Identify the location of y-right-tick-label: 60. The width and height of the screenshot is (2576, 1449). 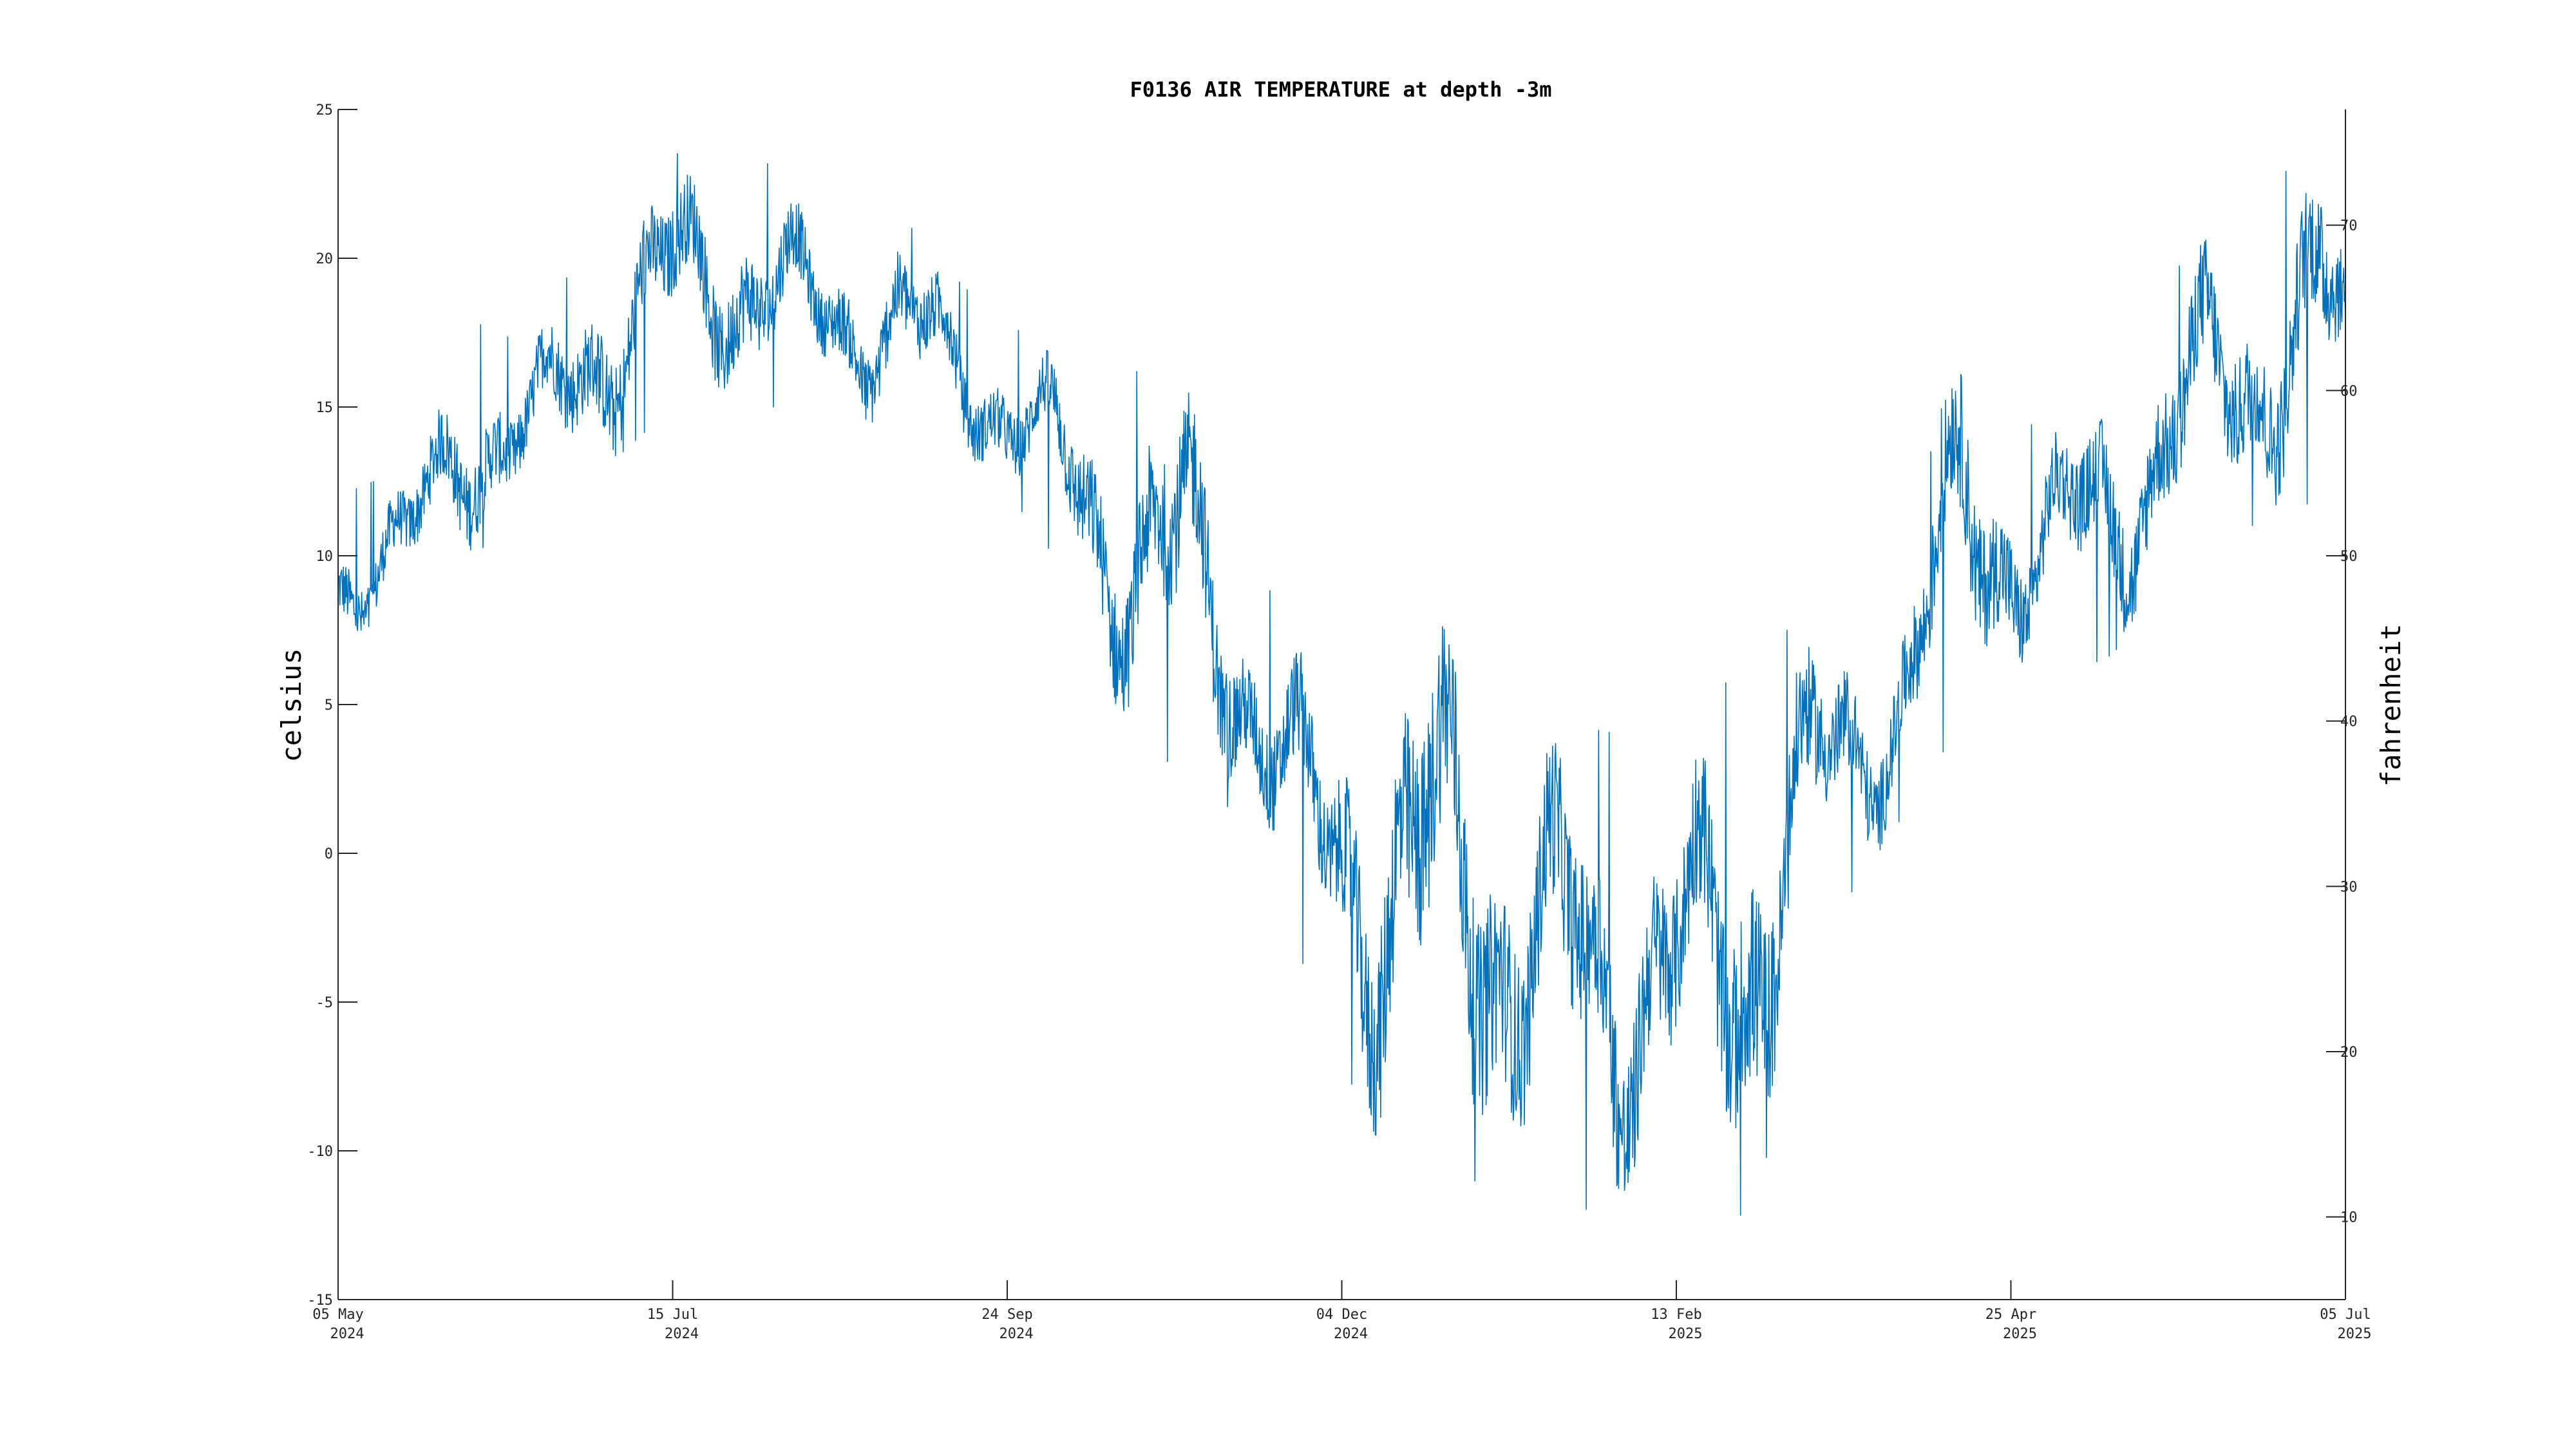
(2349, 391).